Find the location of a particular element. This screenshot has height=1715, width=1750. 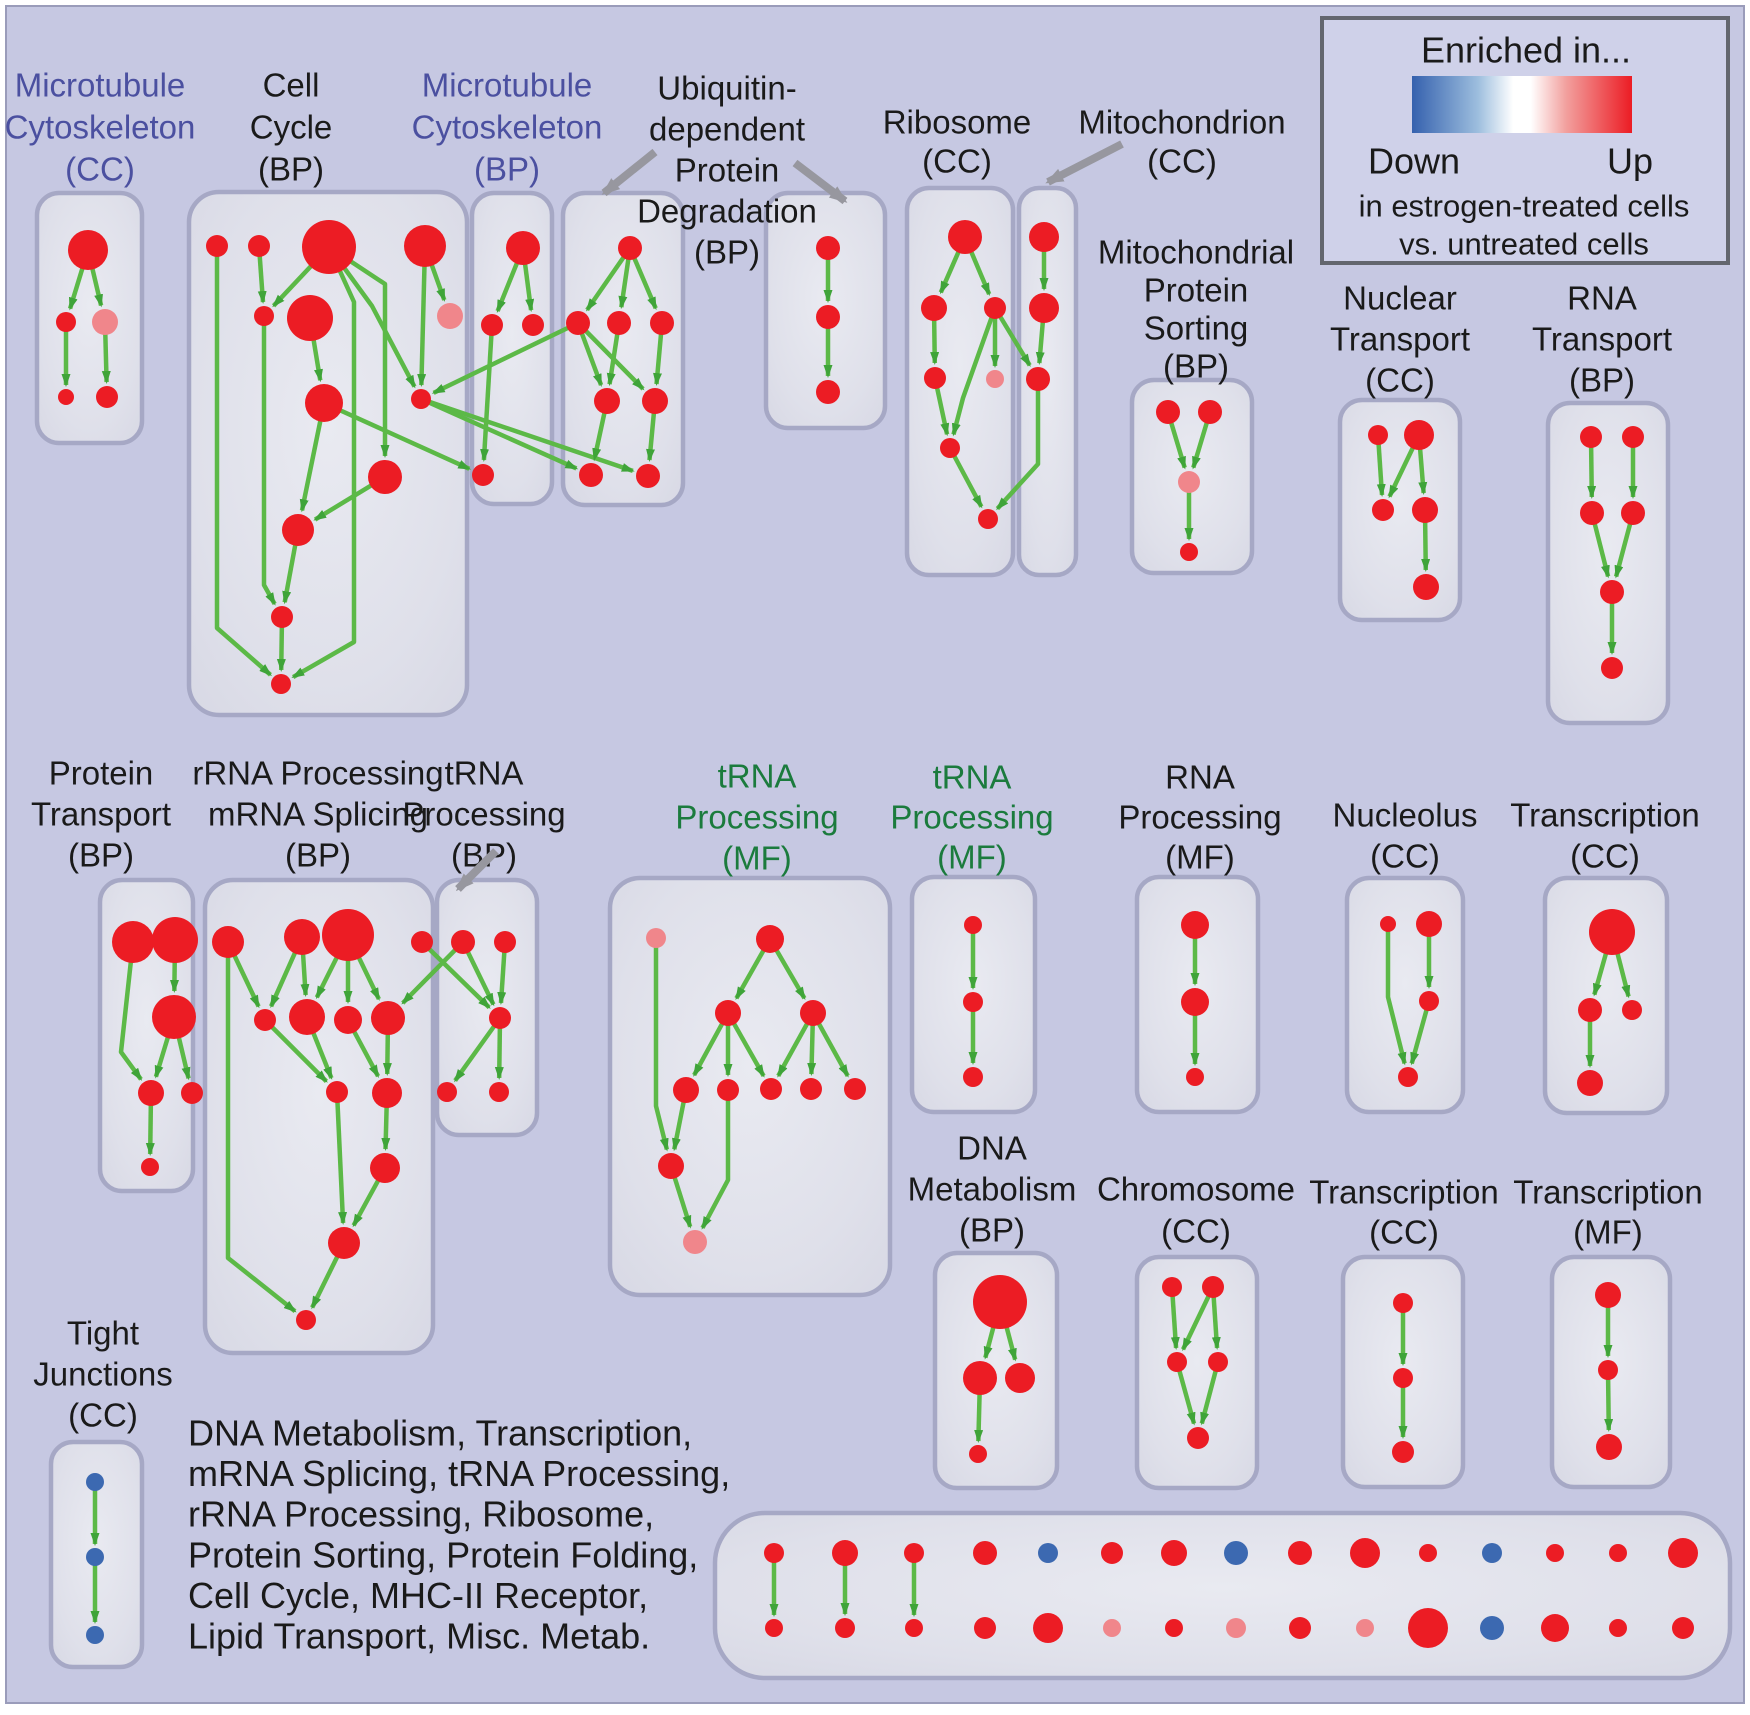

node-ccg is located at coordinates (264, 316).